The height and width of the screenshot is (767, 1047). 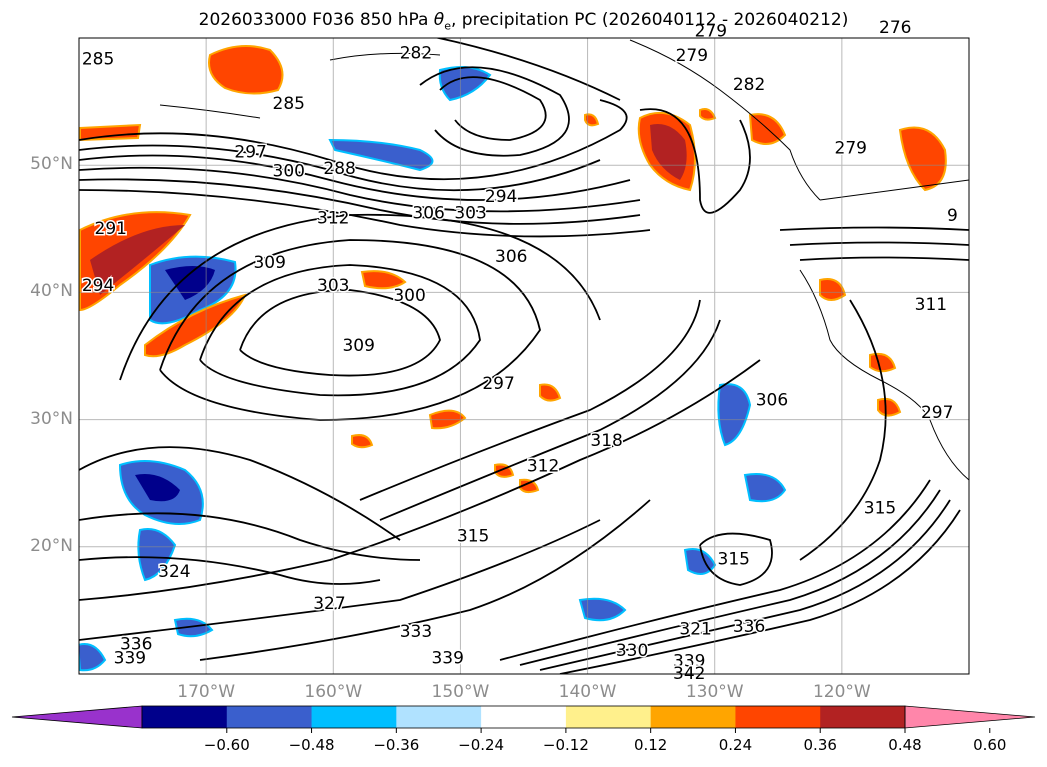 What do you see at coordinates (77, 717) in the screenshot?
I see `colorbar-extend-low` at bounding box center [77, 717].